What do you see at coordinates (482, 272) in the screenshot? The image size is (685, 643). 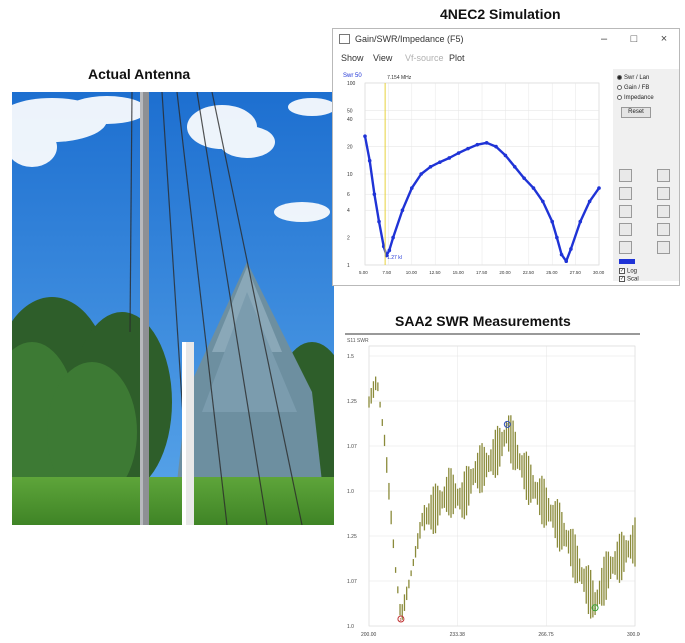 I see `x-tick-label: 17.50` at bounding box center [482, 272].